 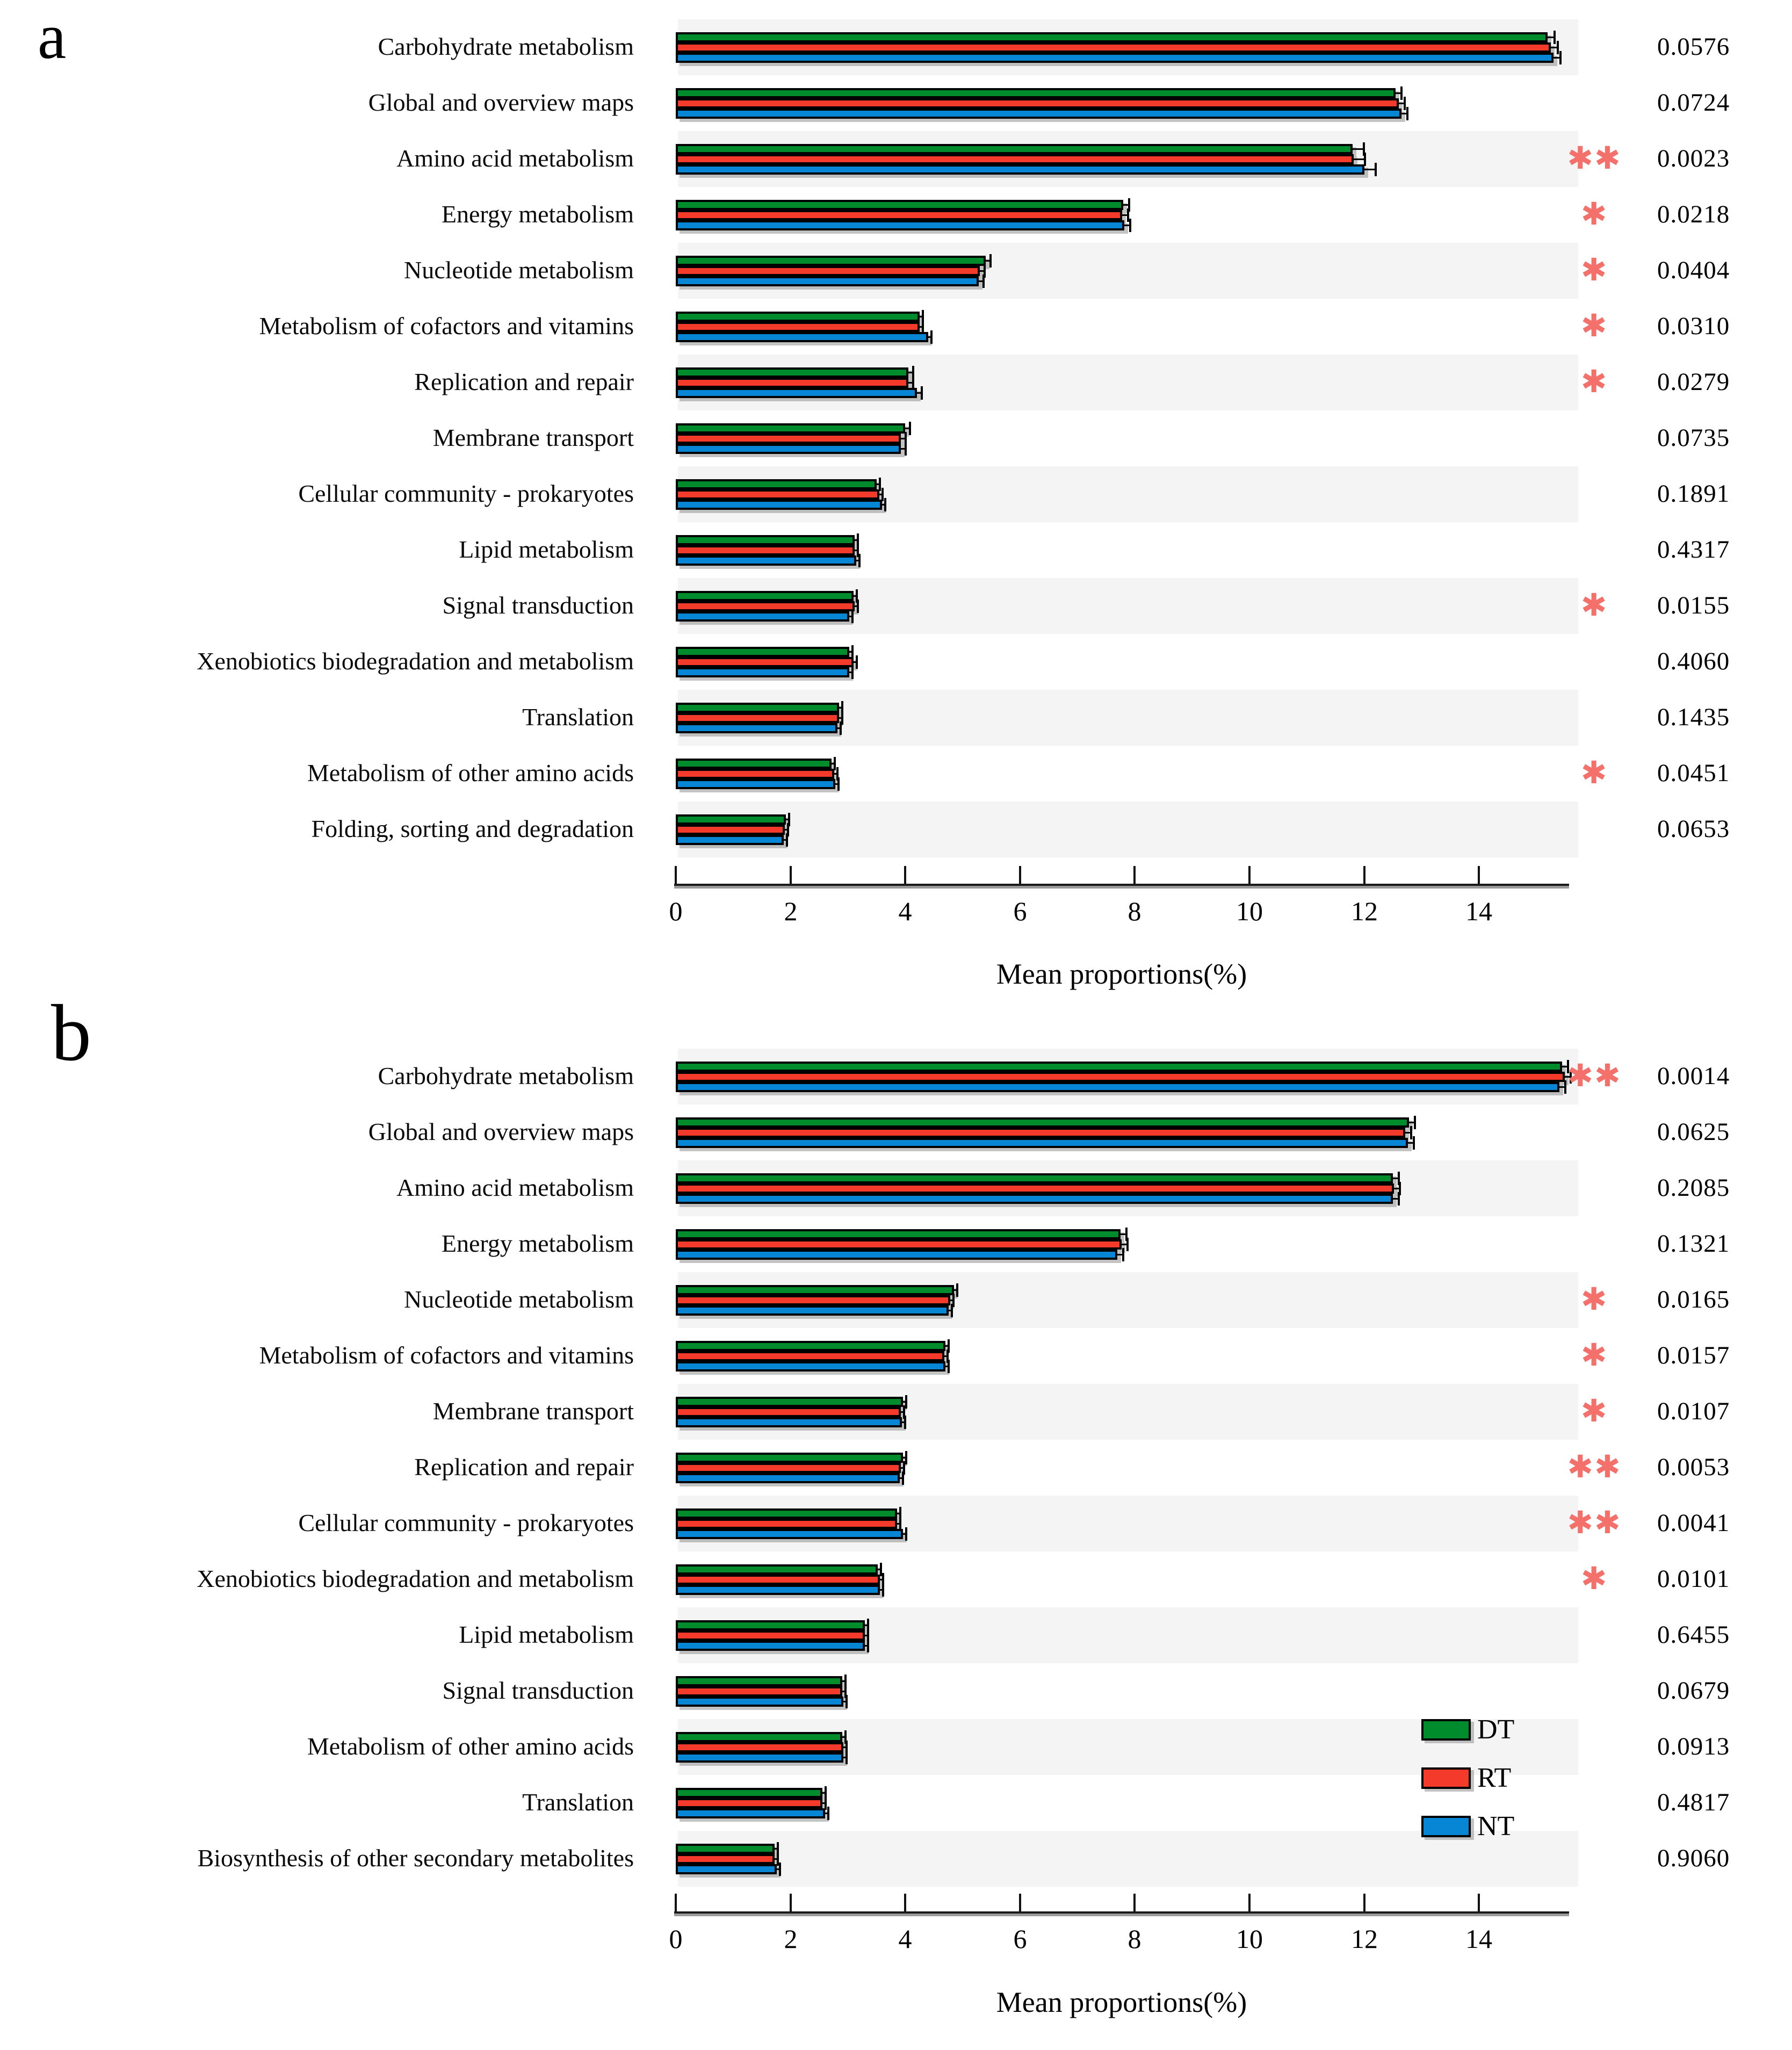 What do you see at coordinates (1693, 326) in the screenshot?
I see `p-value: 0.0310` at bounding box center [1693, 326].